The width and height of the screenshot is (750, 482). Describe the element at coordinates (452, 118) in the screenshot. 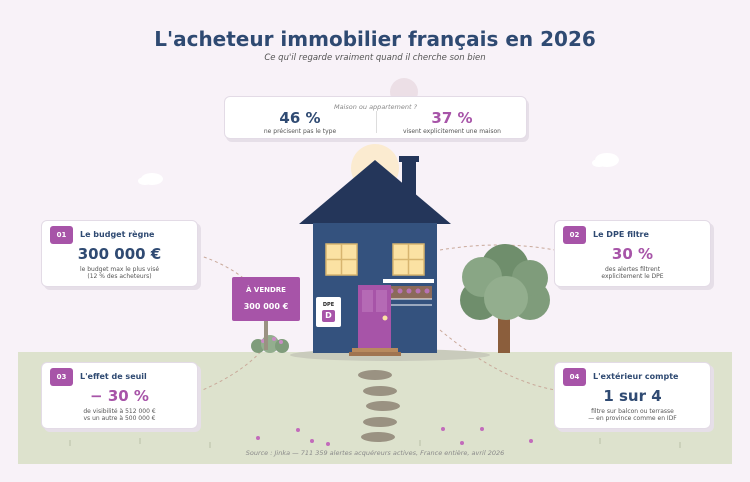

I see `stat-house-value: 37 %` at that location.